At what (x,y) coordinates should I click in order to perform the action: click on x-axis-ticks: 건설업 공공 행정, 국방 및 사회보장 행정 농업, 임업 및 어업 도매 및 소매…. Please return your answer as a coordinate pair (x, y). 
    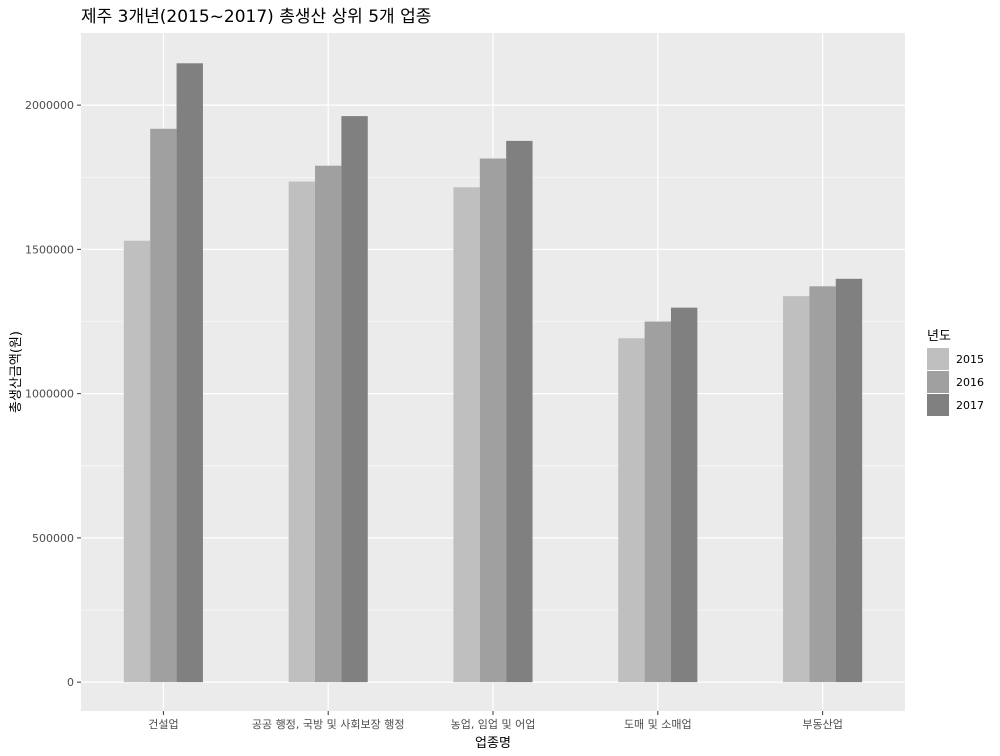
    Looking at the image, I should click on (495, 721).